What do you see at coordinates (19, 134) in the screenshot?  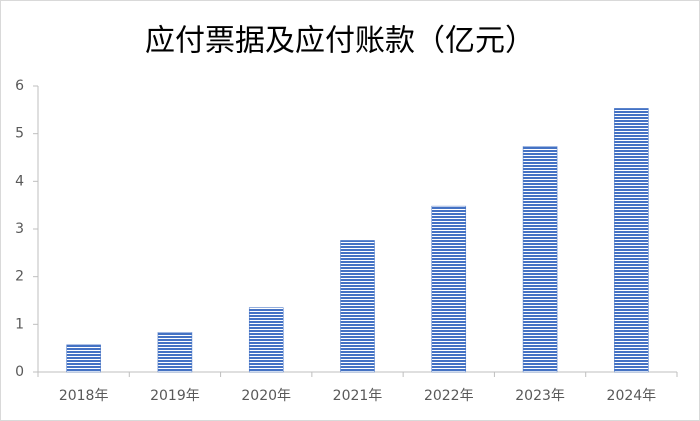 I see `y-tick-label: 5` at bounding box center [19, 134].